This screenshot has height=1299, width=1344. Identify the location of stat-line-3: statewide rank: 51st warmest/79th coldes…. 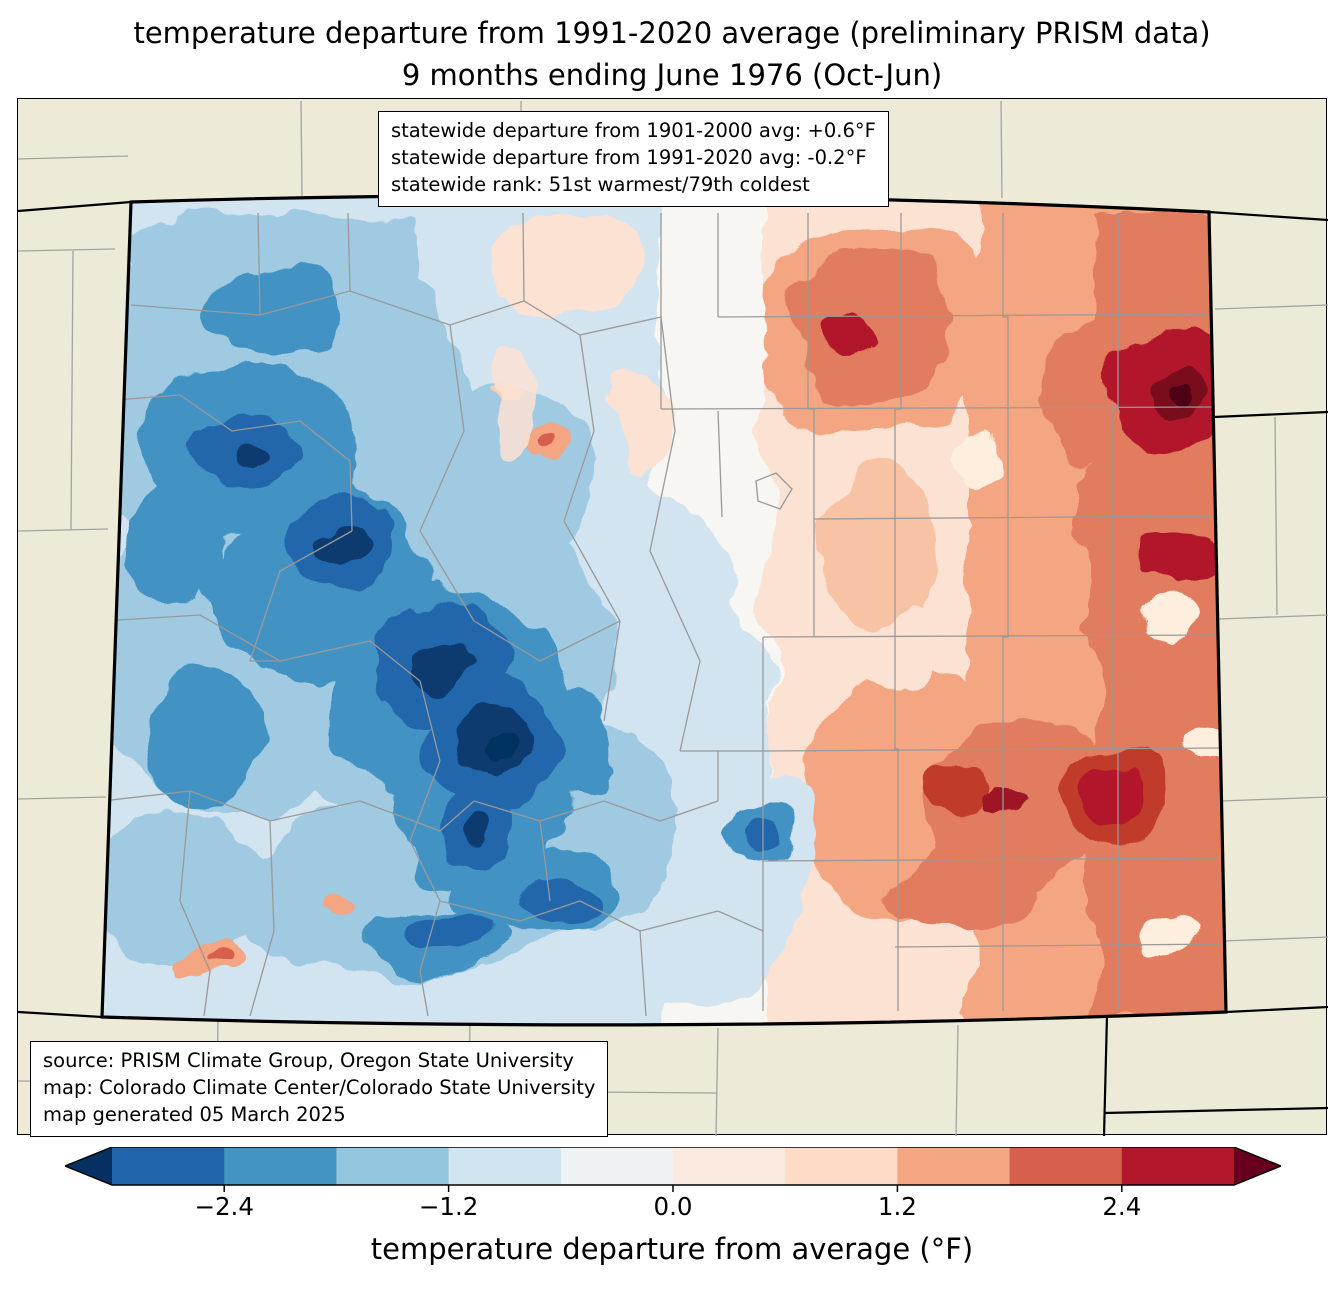
(600, 184).